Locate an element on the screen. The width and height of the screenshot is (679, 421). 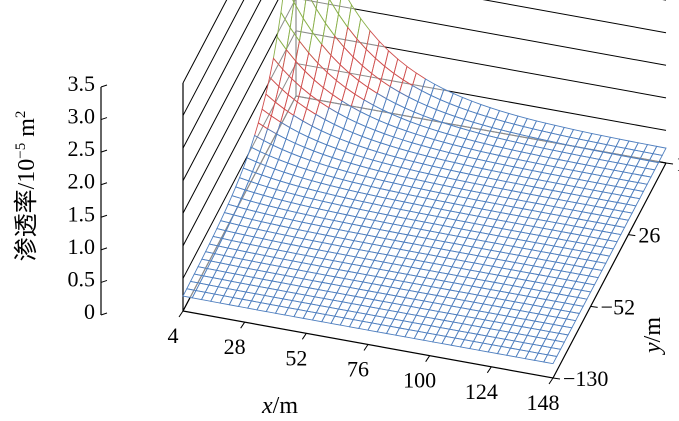
x-tick-label: 148 is located at coordinates (543, 402).